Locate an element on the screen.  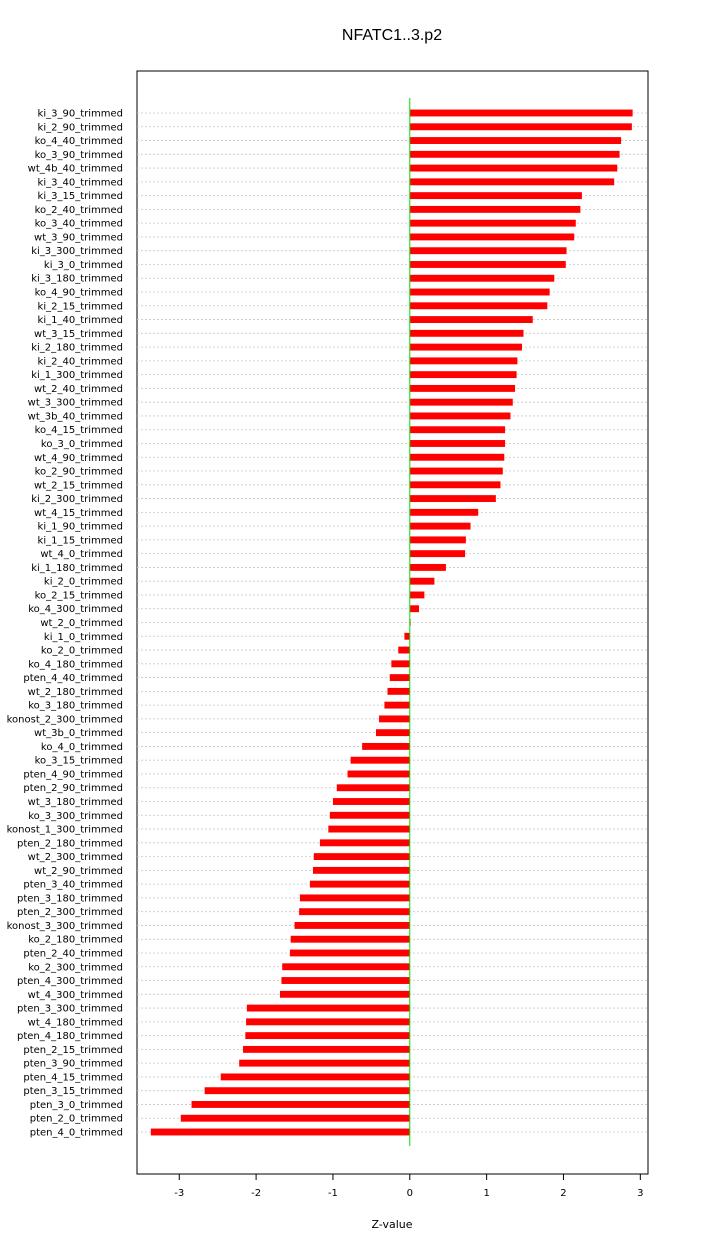
category-label: pten_2_90_trimmed is located at coordinates (73, 788).